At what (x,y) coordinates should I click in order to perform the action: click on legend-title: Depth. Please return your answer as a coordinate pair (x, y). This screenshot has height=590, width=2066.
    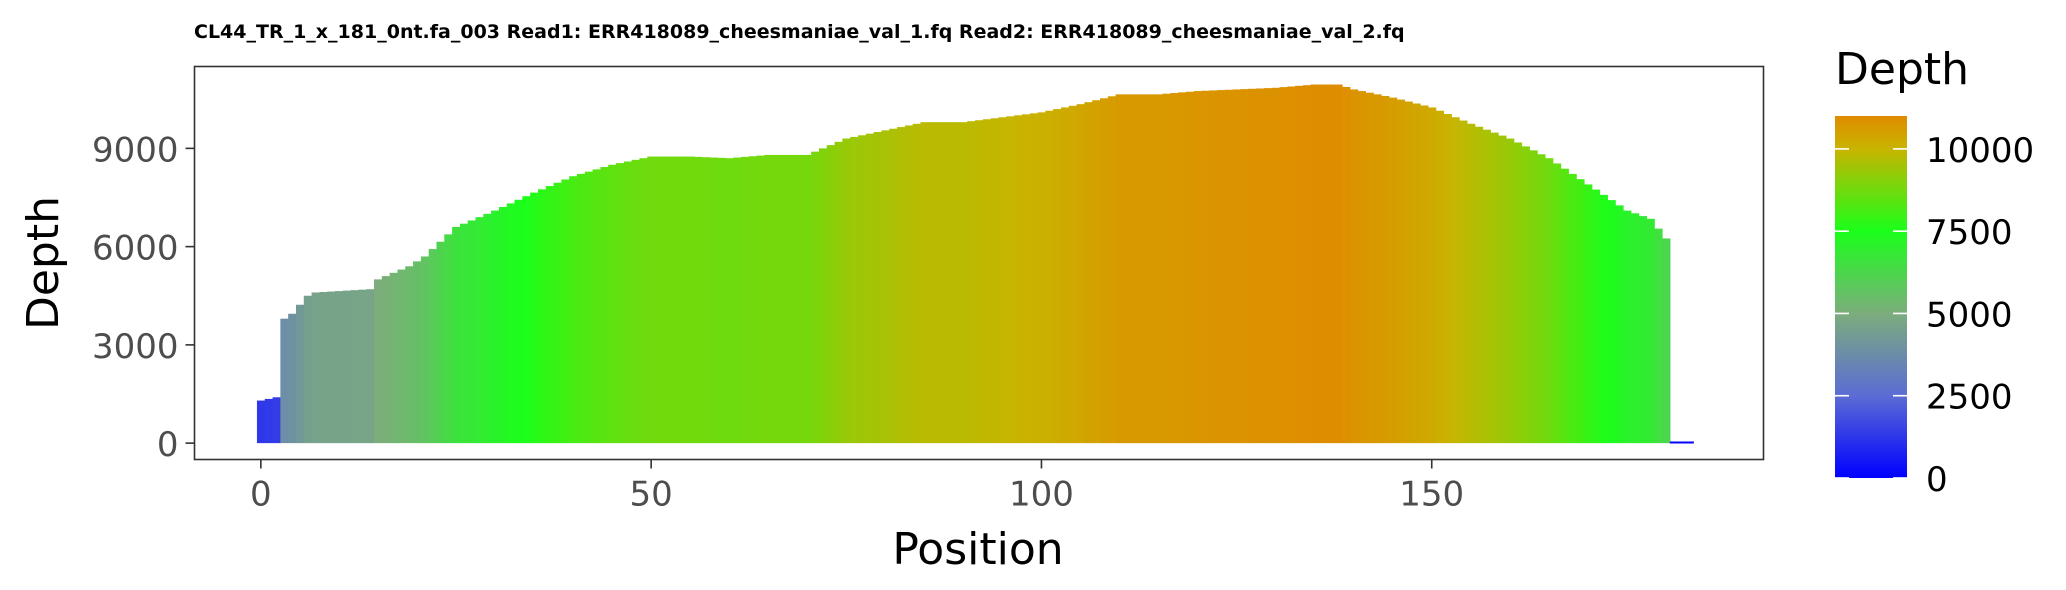
    Looking at the image, I should click on (1902, 69).